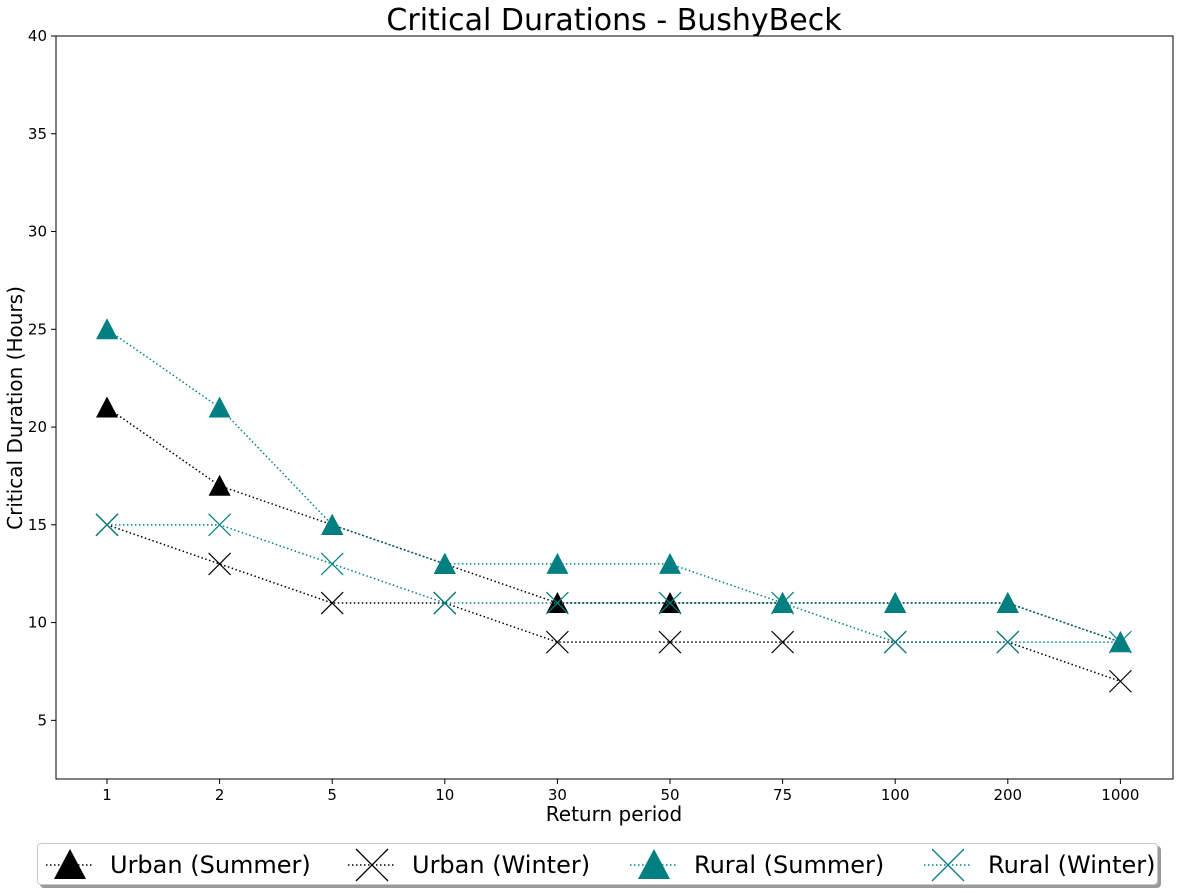 The width and height of the screenshot is (1179, 893). What do you see at coordinates (789, 865) in the screenshot?
I see `legend-label-rural-summer: Rural (Summer)` at bounding box center [789, 865].